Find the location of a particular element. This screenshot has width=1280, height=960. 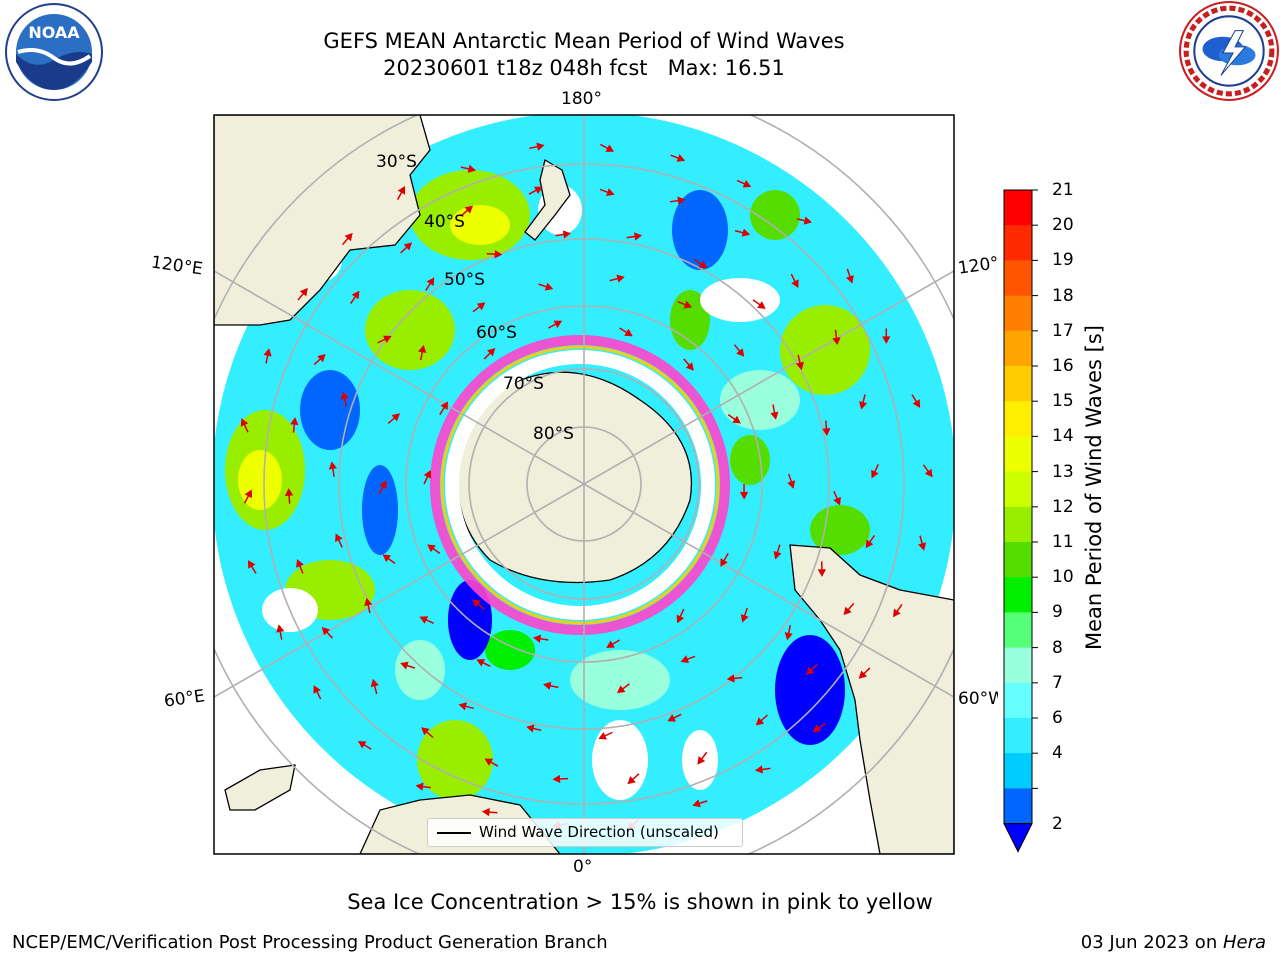

meridian-label-0: 0° is located at coordinates (583, 867).